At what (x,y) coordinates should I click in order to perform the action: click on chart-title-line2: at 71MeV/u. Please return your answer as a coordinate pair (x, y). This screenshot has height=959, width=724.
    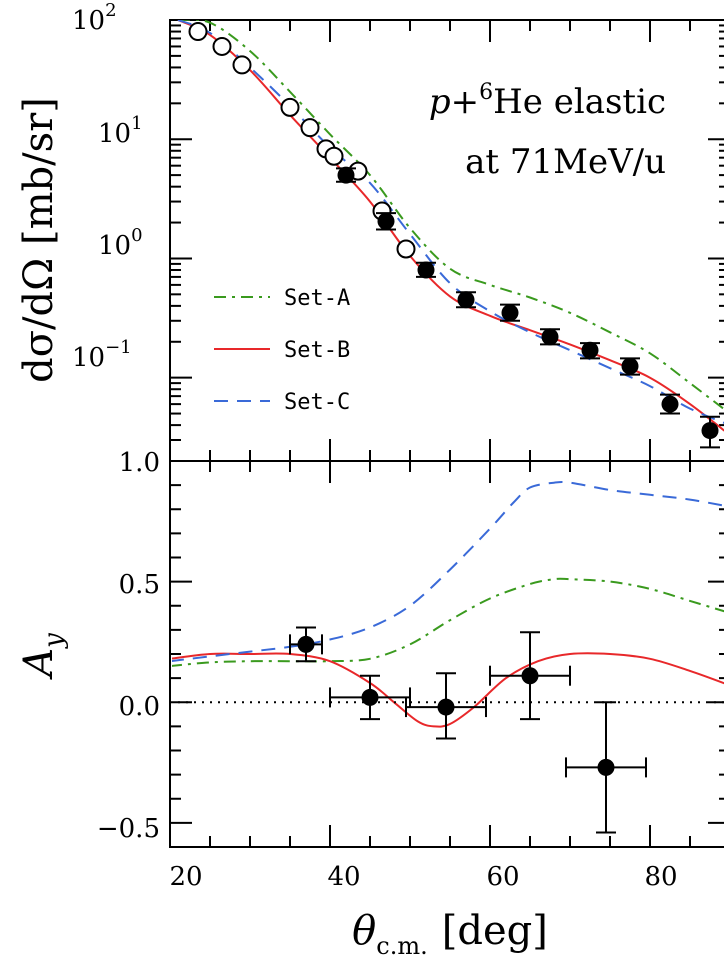
    Looking at the image, I should click on (565, 162).